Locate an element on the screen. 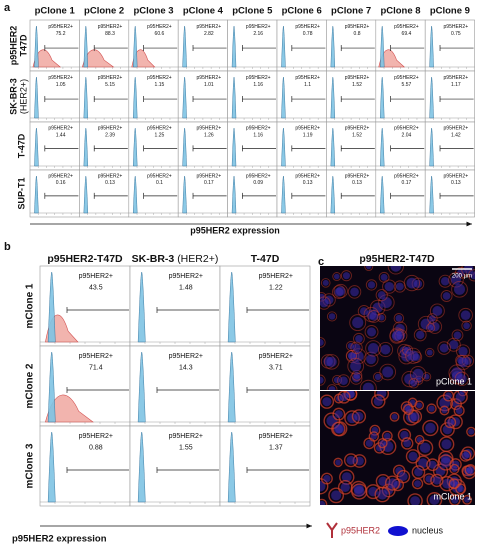  panel-label: c is located at coordinates (321, 262).